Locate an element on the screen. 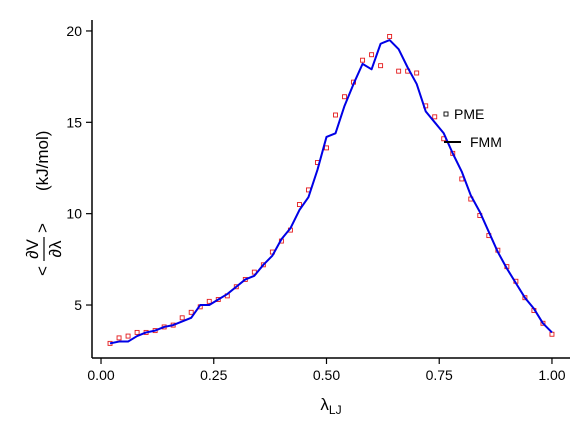 This screenshot has height=423, width=581. legend: PME FMM is located at coordinates (472, 128).